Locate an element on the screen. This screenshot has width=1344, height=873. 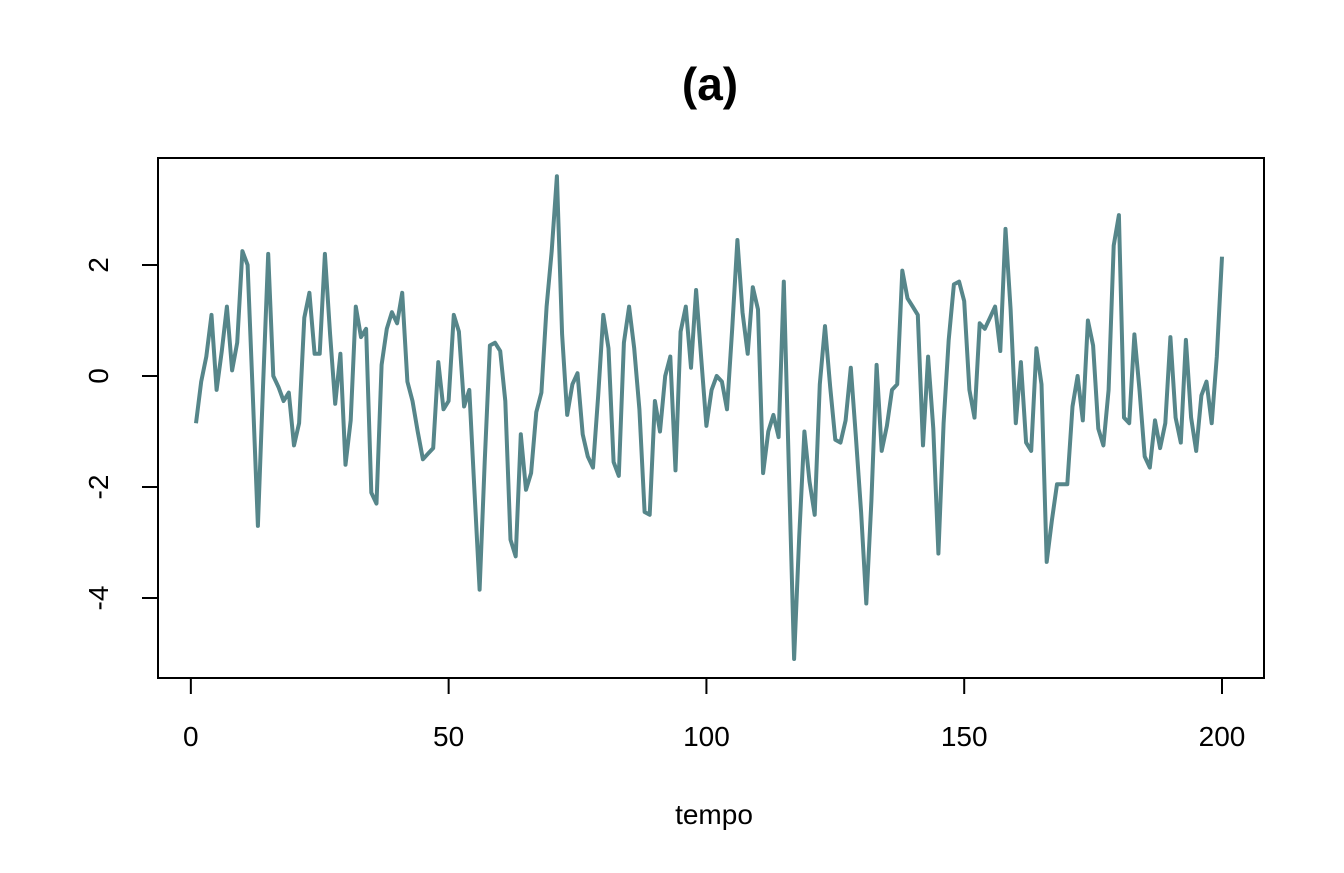
x-tick-label: 50 is located at coordinates (448, 736).